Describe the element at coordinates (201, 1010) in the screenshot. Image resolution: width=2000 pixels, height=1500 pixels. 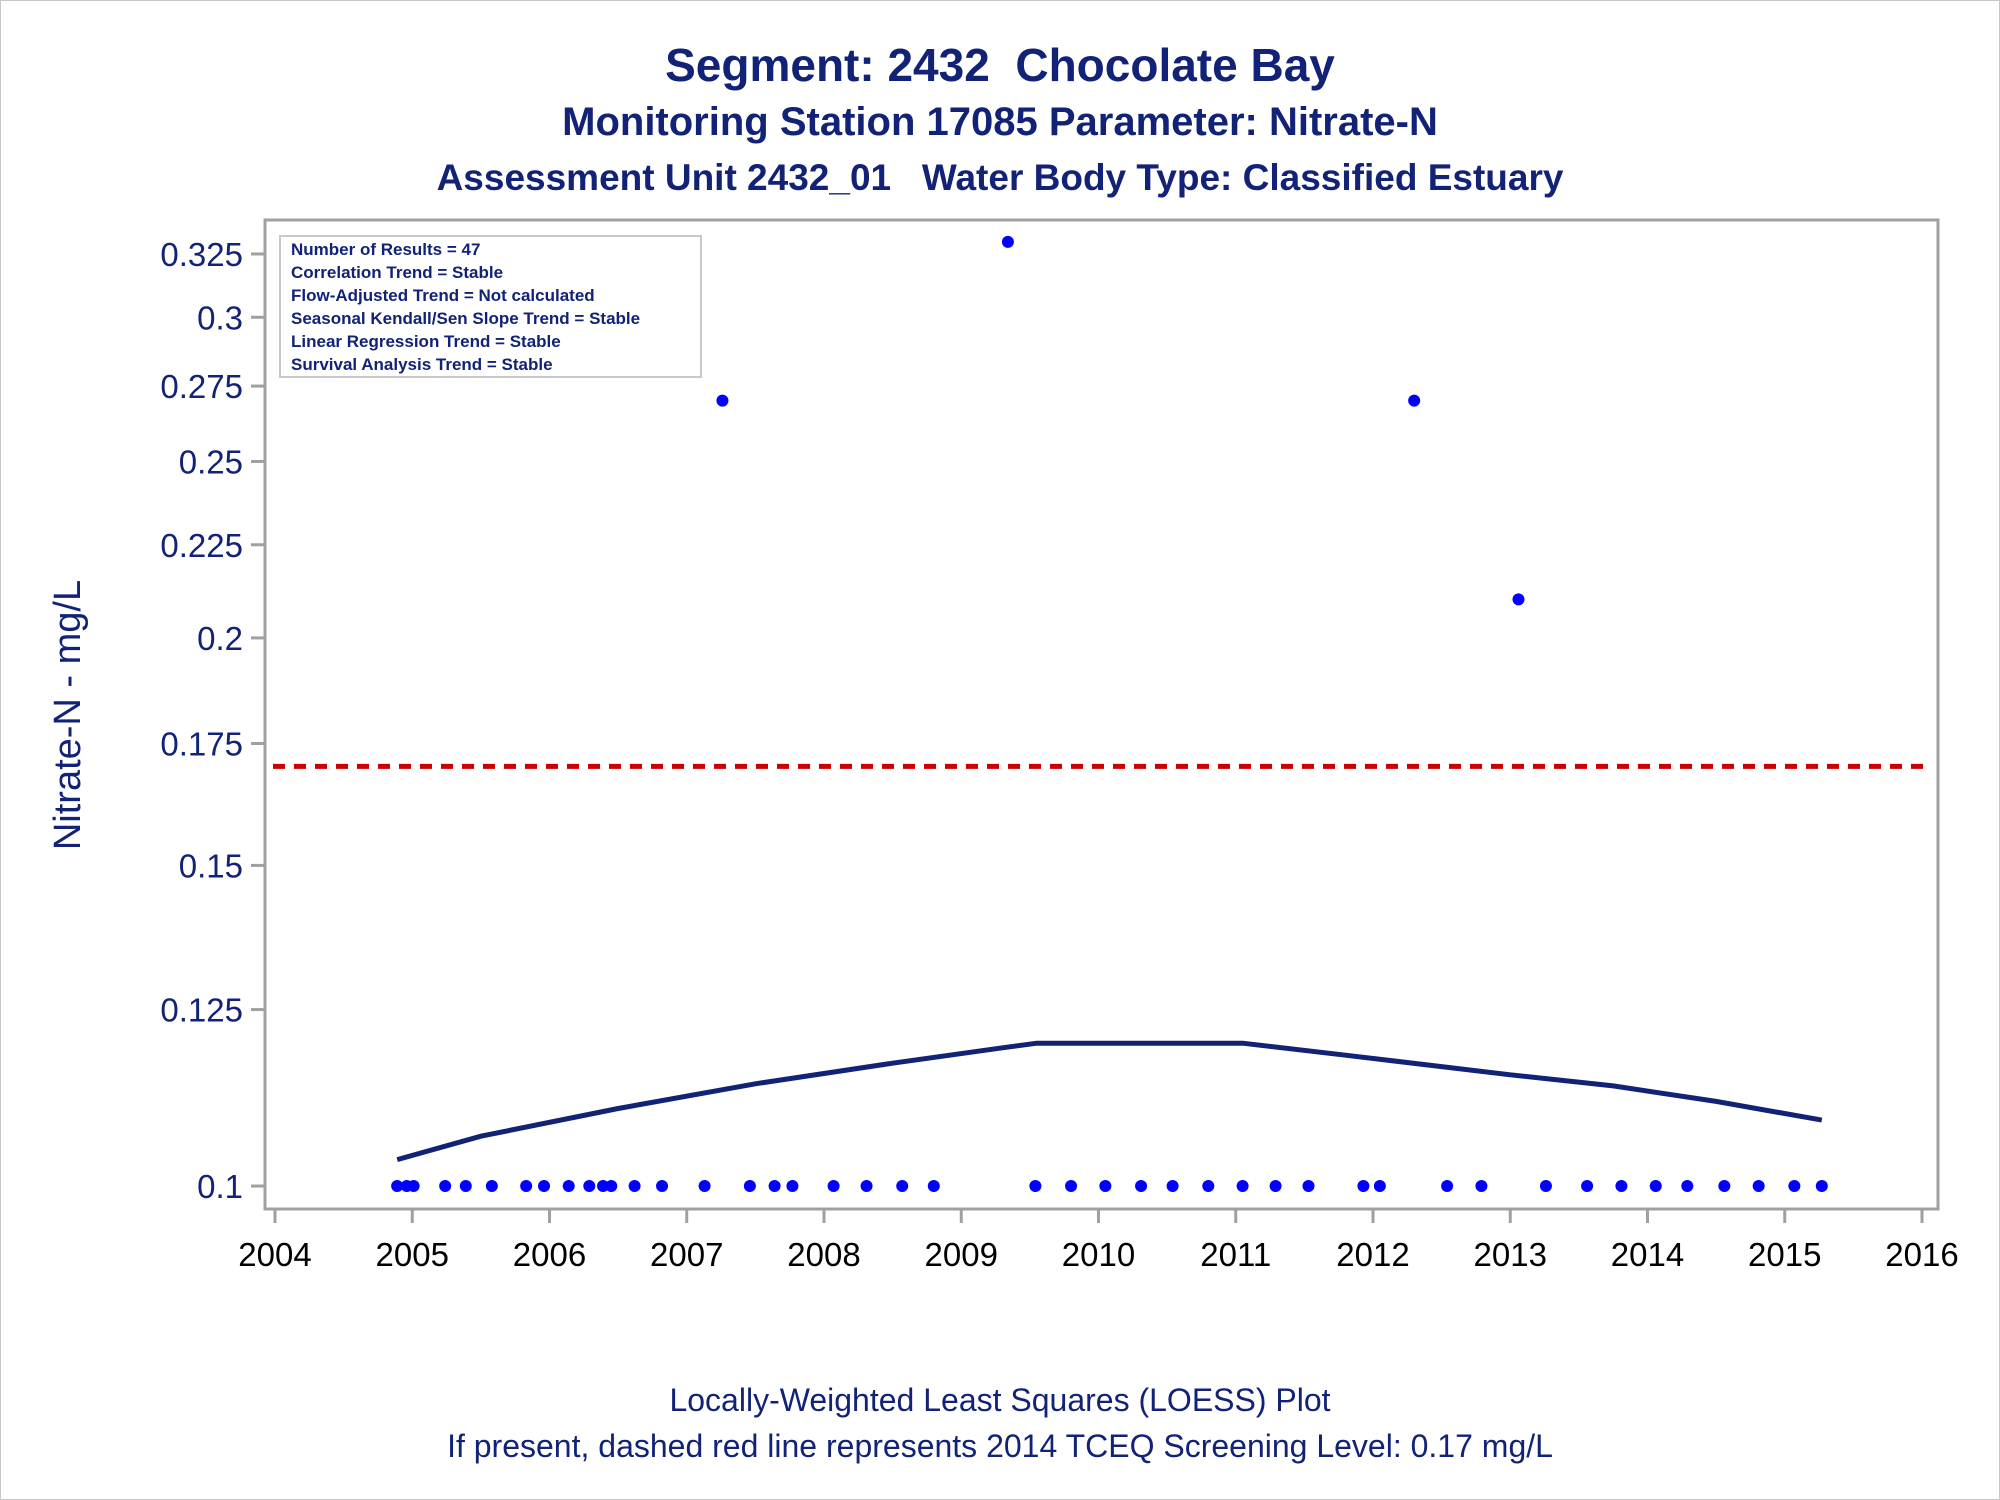
I see `y-tick-label: 0.125` at that location.